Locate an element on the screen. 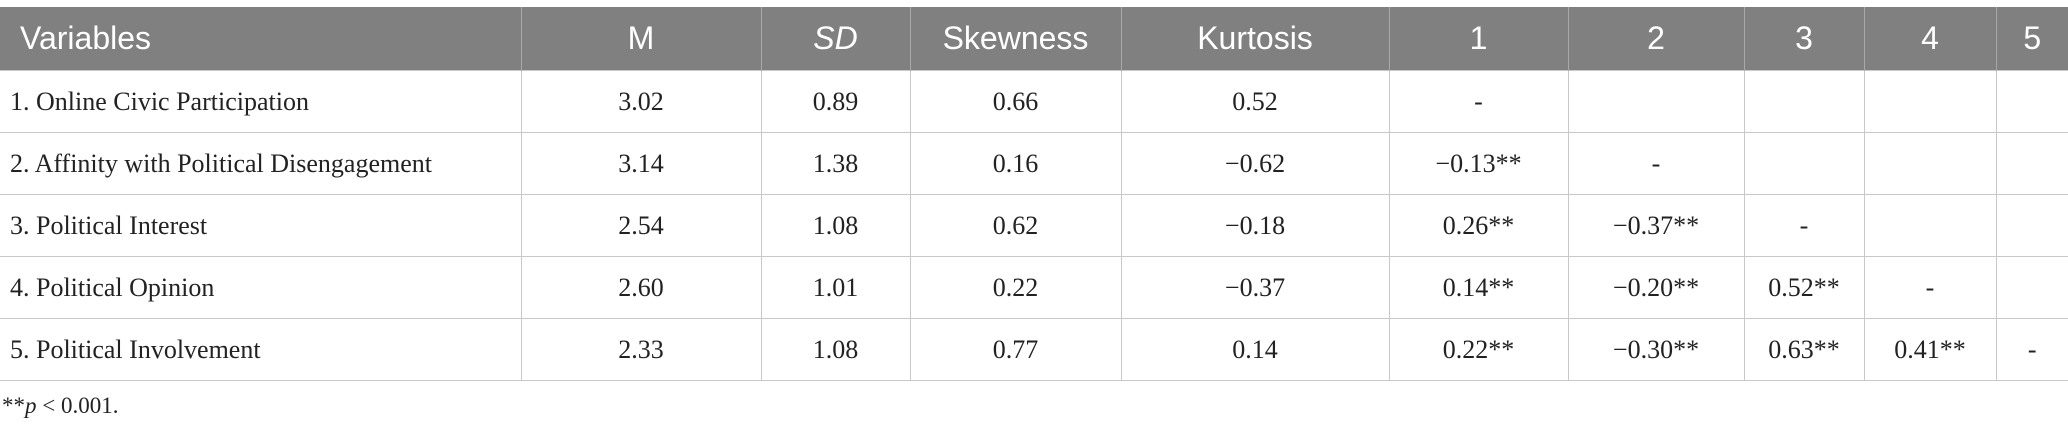 The image size is (2068, 437). header-cell: 5 is located at coordinates (2031, 39).